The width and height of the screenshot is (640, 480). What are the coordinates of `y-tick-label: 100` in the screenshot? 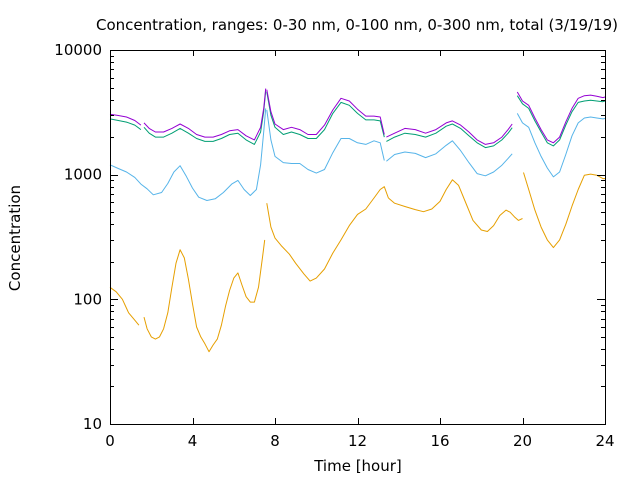 It's located at (87, 299).